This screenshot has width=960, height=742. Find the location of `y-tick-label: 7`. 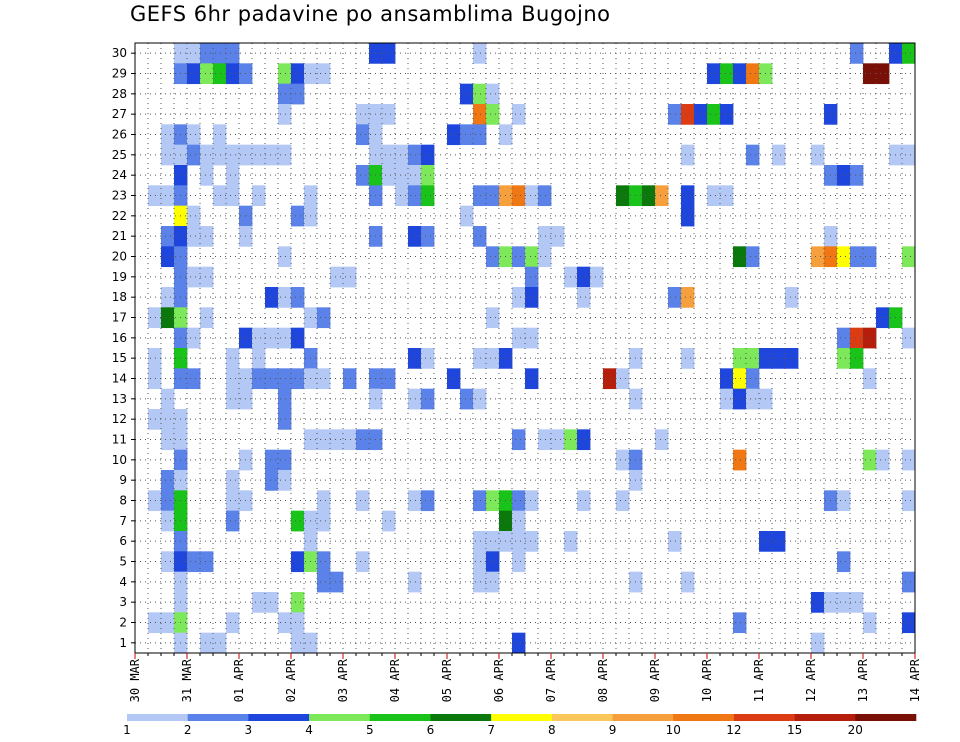

y-tick-label: 7 is located at coordinates (123, 521).